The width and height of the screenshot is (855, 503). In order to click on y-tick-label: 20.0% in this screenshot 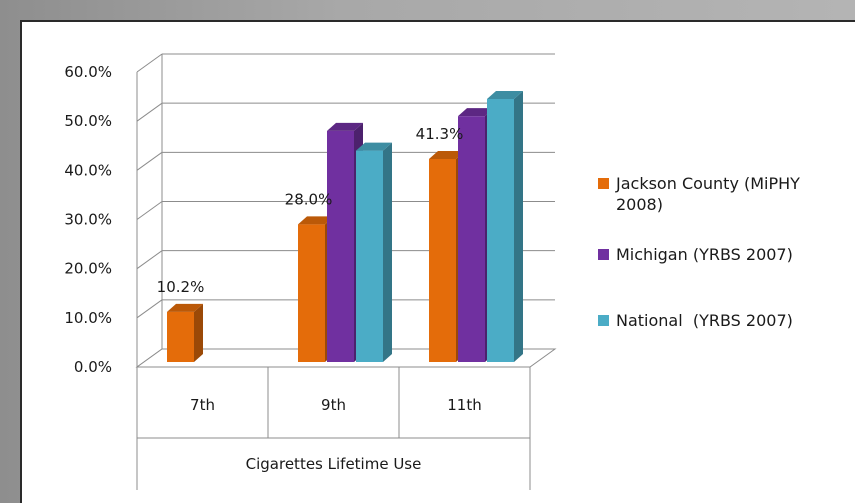, I will do `click(88, 269)`.